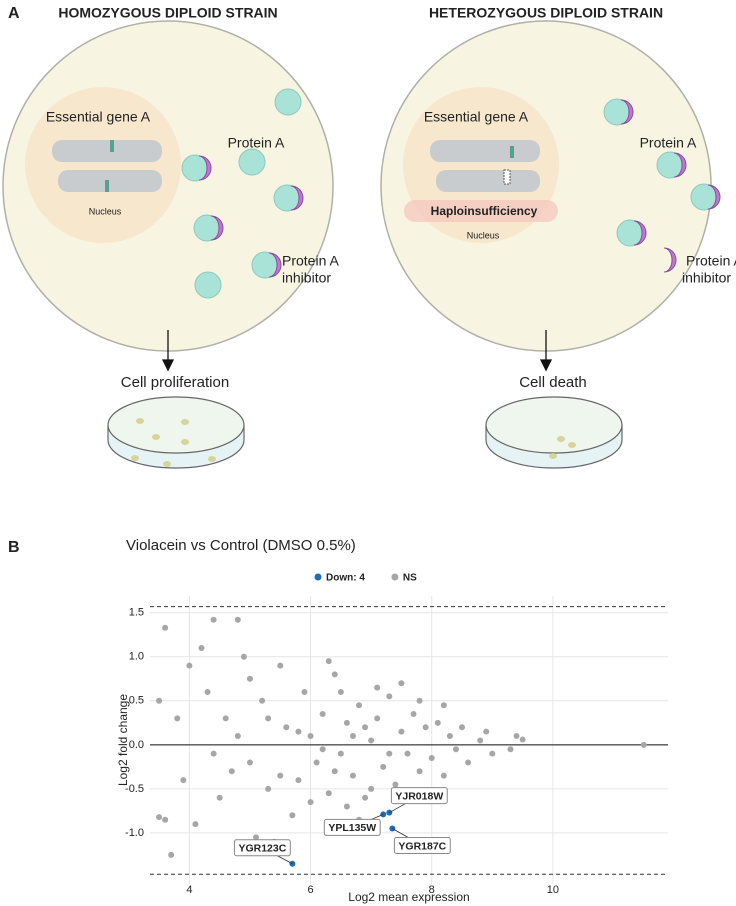 The image size is (736, 906). I want to click on outcome-label: Cell proliferation, so click(175, 382).